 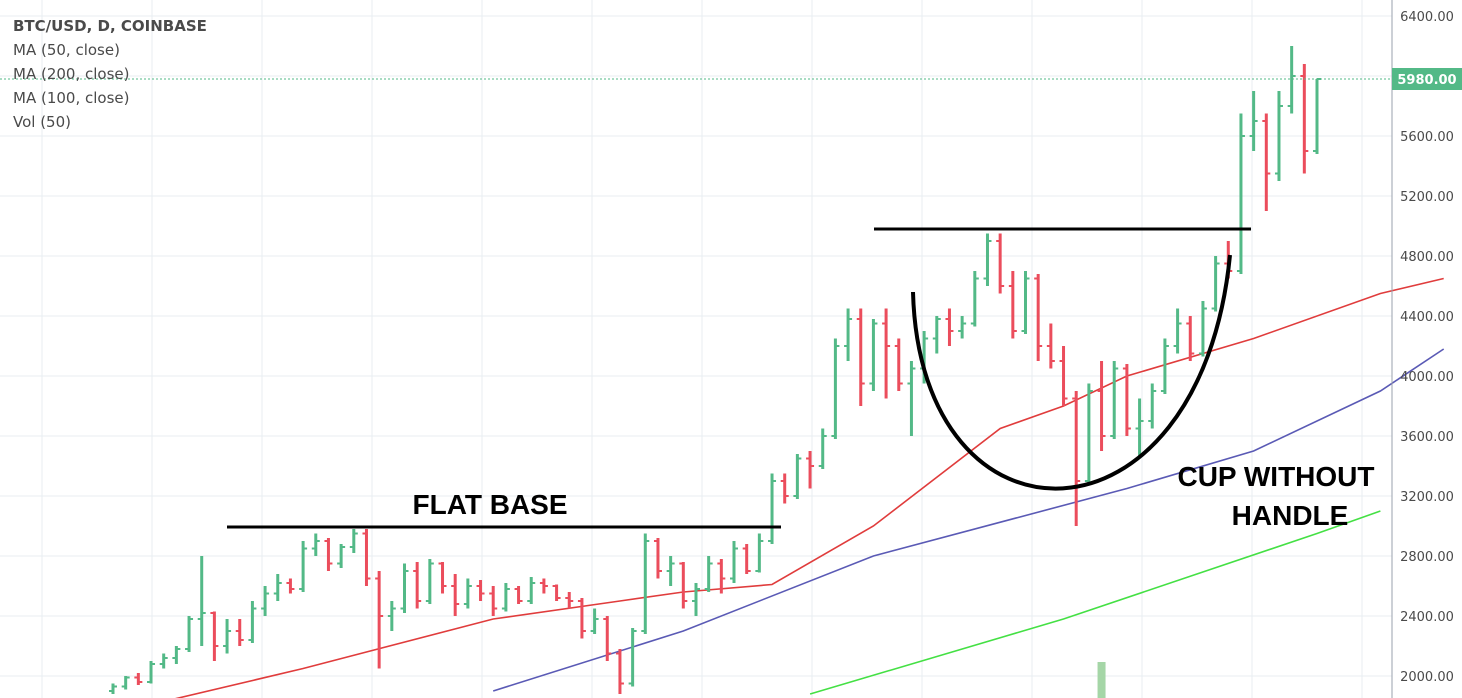 What do you see at coordinates (71, 74) in the screenshot?
I see `ma200-legend: MA (200, close)` at bounding box center [71, 74].